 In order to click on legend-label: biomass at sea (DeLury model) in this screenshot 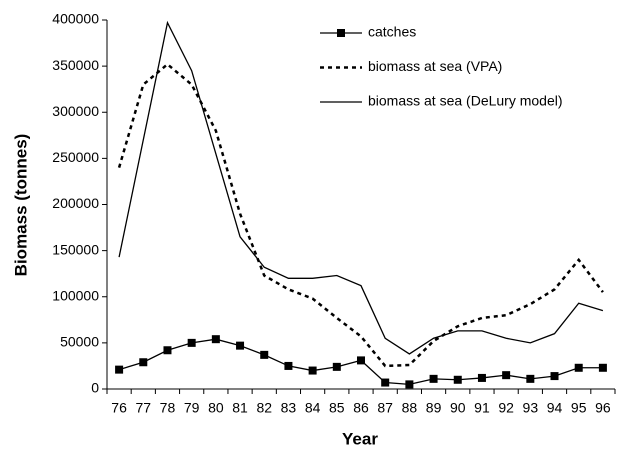, I will do `click(465, 101)`.